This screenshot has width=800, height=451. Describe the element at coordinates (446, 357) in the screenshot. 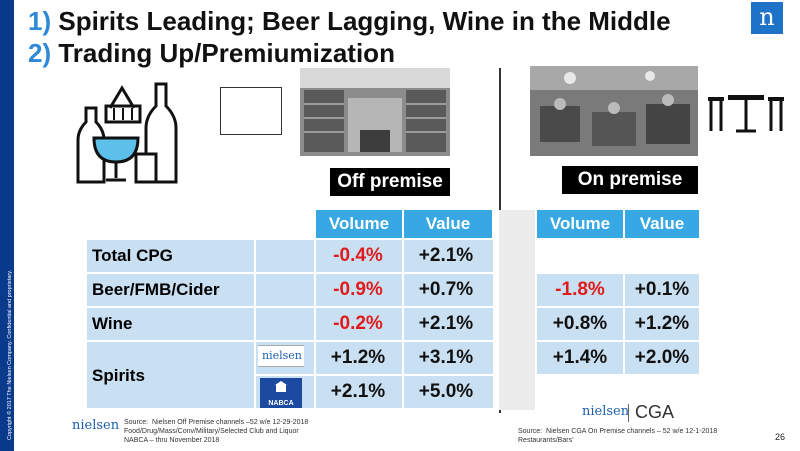

I see `spirits-nielsen-off-value: +3.1%` at that location.